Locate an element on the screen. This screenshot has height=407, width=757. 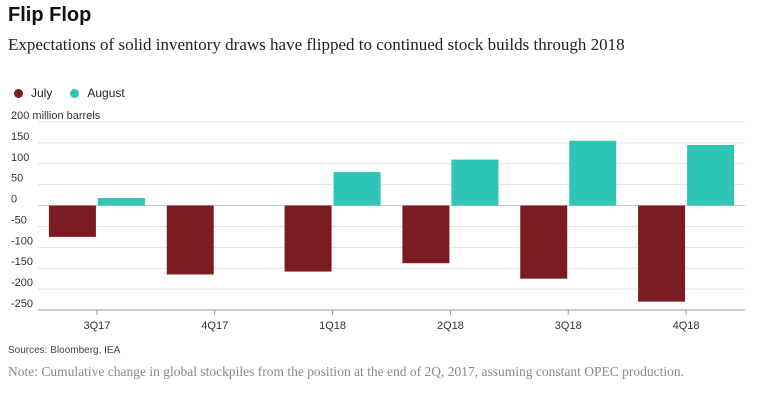
y-tick-label: -50 is located at coordinates (19, 220).